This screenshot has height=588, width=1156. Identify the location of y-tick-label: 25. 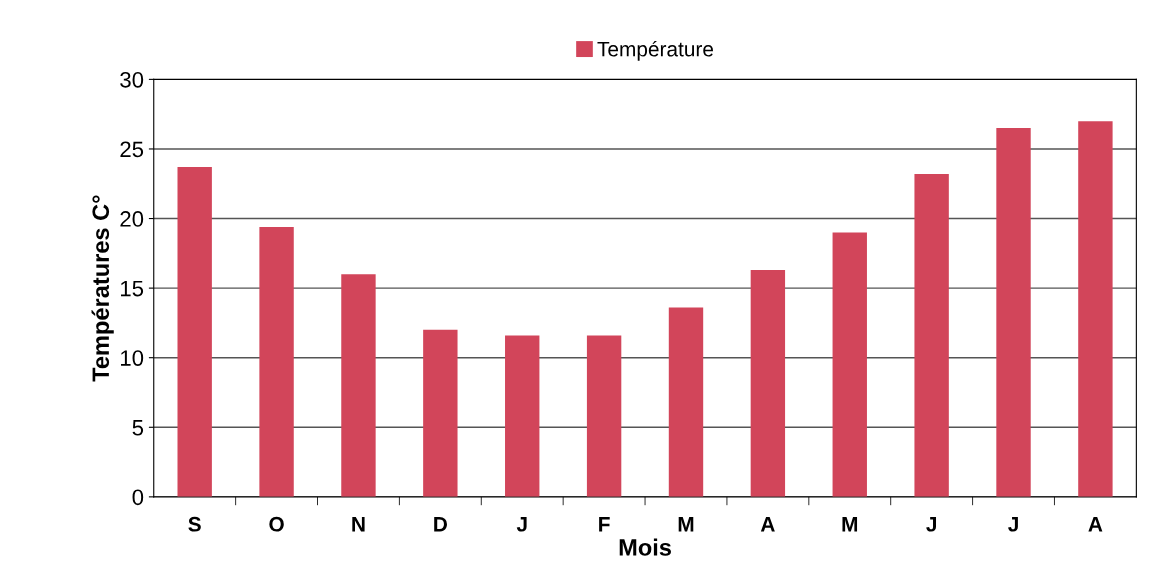
(132, 149).